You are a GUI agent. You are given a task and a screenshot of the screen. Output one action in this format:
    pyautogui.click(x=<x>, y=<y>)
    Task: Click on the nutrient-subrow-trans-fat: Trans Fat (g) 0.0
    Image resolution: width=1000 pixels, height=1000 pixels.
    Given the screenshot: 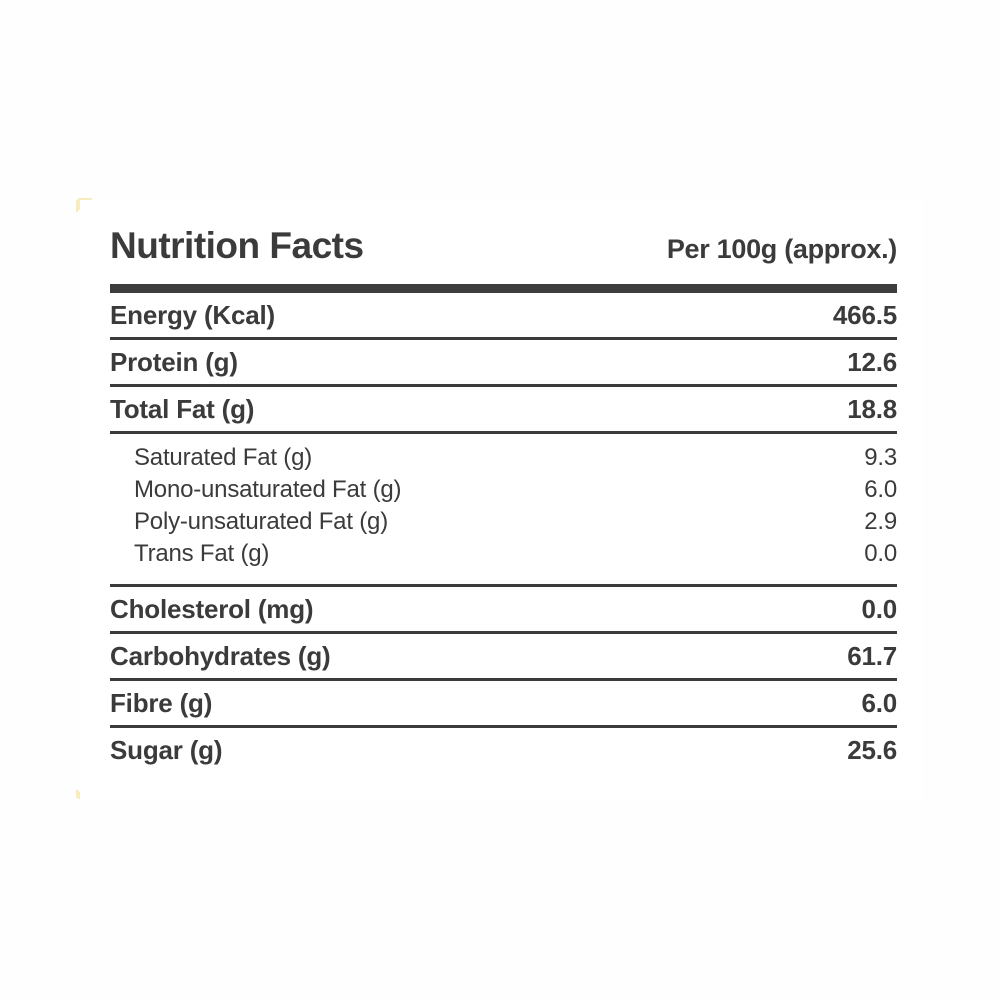 What is the action you would take?
    pyautogui.click(x=503, y=554)
    